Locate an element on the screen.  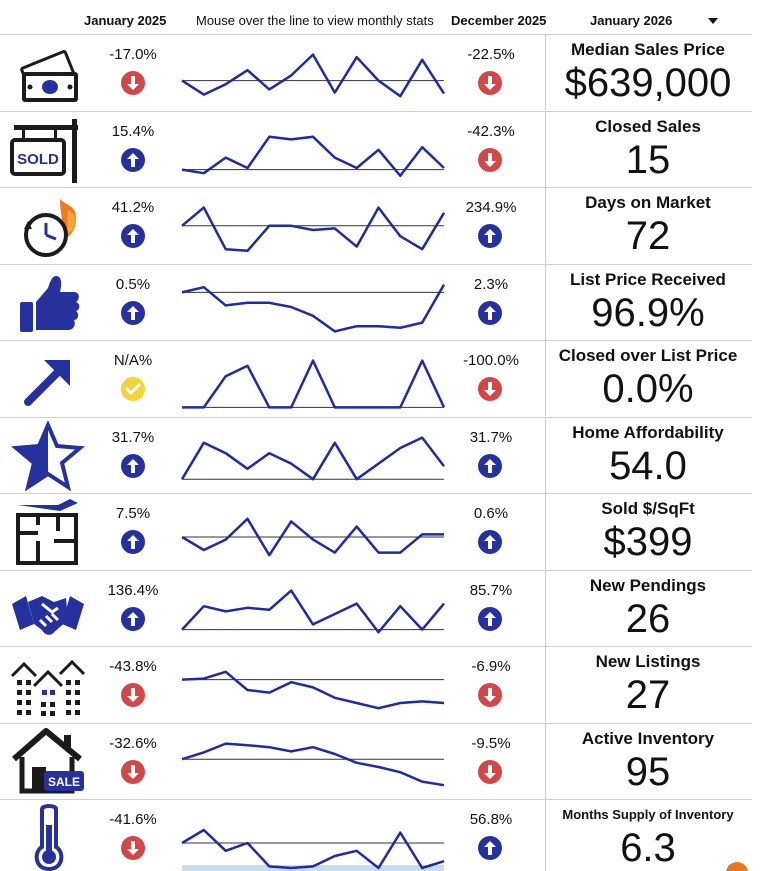
mom-change: -9.5% is located at coordinates (491, 743).